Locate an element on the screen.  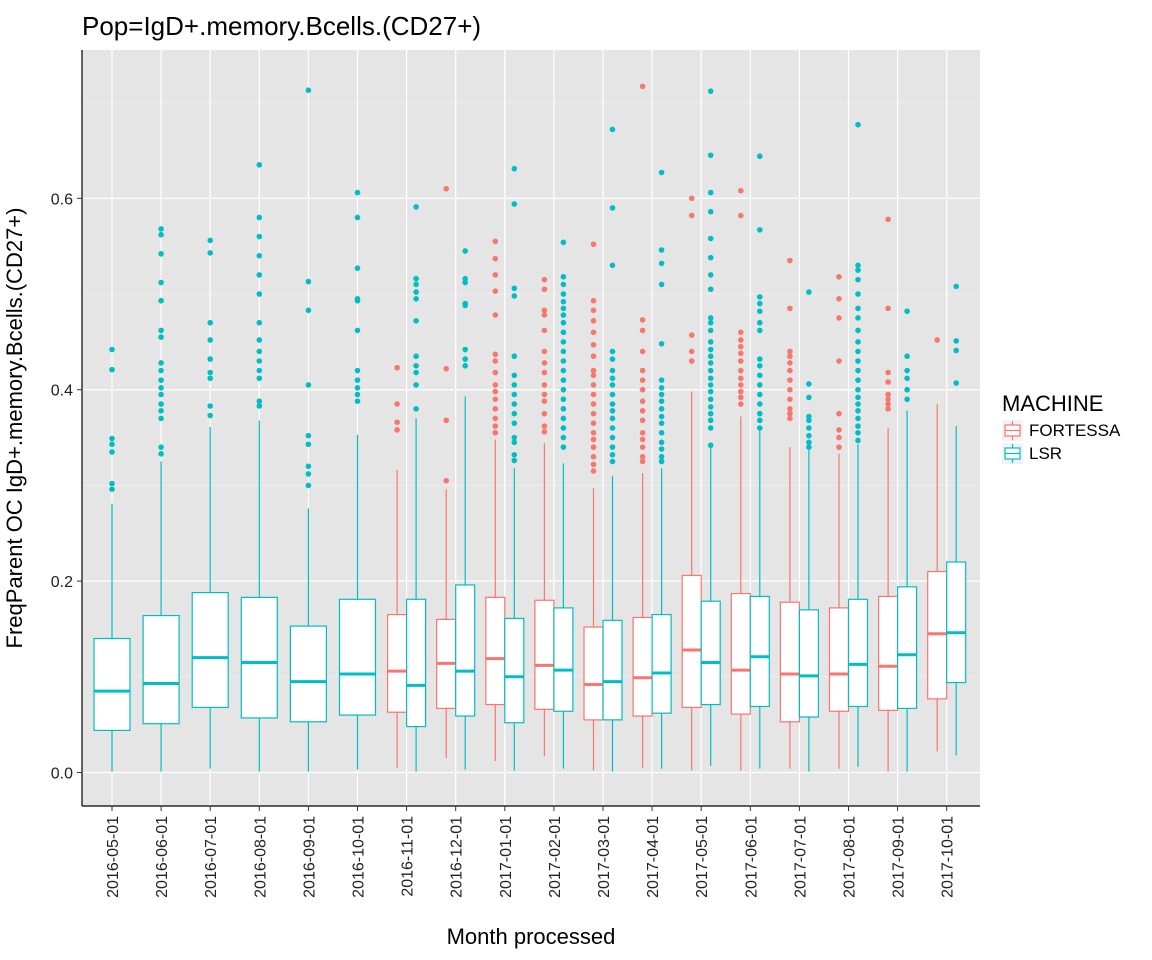
legend-entry-fortessa: FORTESSA is located at coordinates (1061, 430).